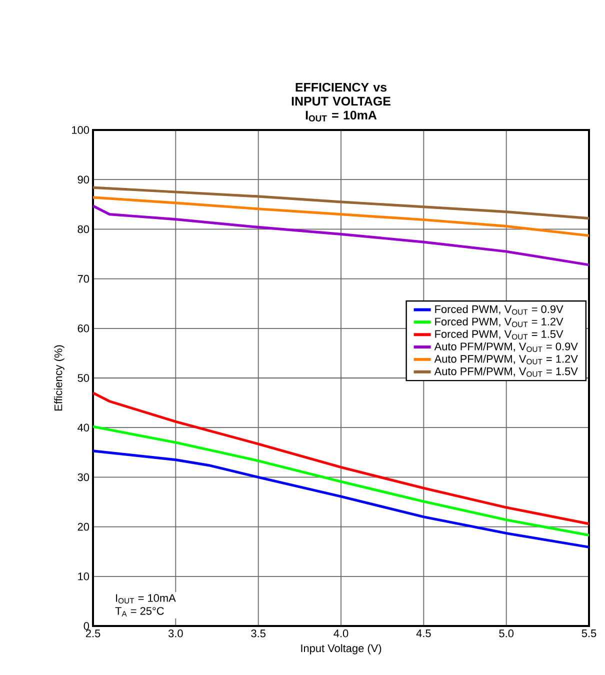 The height and width of the screenshot is (675, 605). Describe the element at coordinates (499, 310) in the screenshot. I see `legend-label: Forced PWM, V$_{OUT}$ = 0.9V` at that location.